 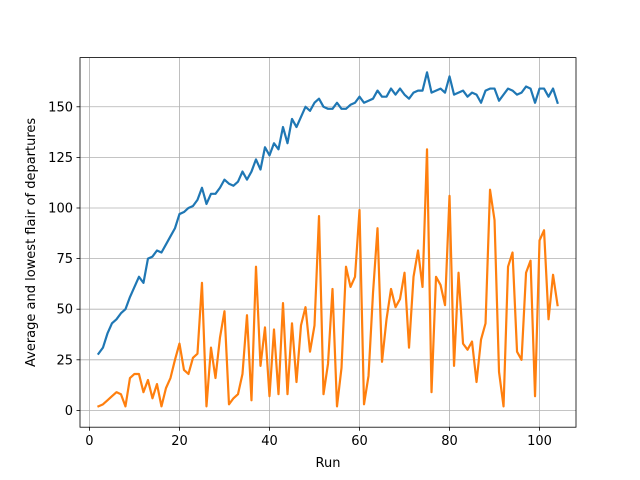 I want to click on y-tick-label: 0, so click(x=69, y=411).